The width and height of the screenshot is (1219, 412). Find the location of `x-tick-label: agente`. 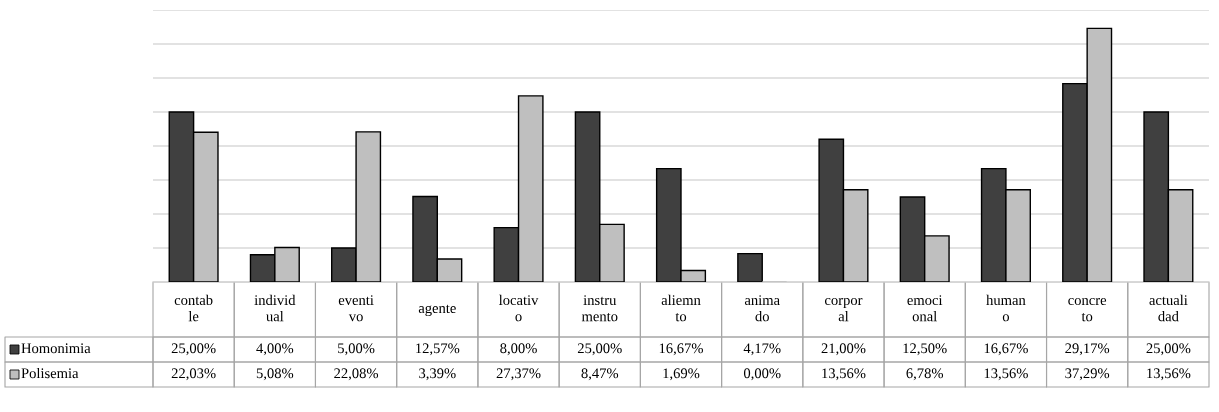

x-tick-label: agente is located at coordinates (437, 310).